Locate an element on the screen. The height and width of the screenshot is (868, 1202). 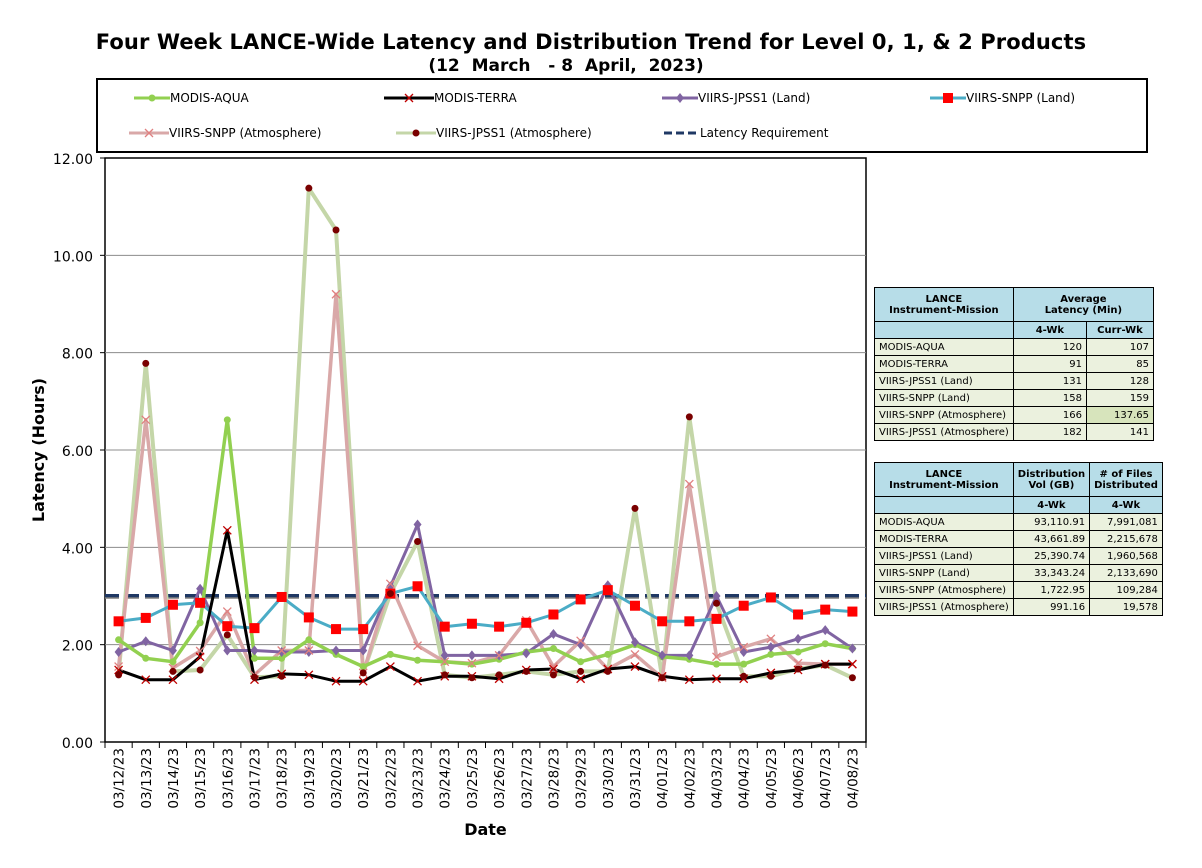
table2-row-name: VIIRS-JPSS1 (Atmosphere) is located at coordinates (944, 607).